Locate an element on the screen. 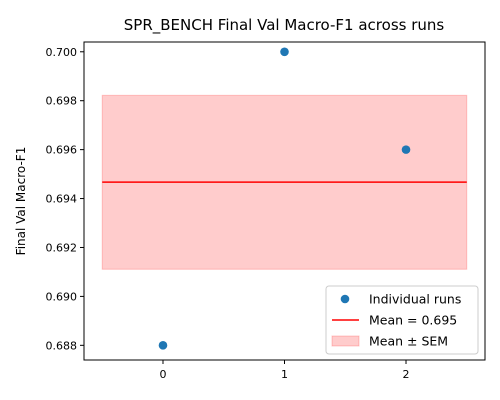 The width and height of the screenshot is (500, 400). legend-box is located at coordinates (402, 320).